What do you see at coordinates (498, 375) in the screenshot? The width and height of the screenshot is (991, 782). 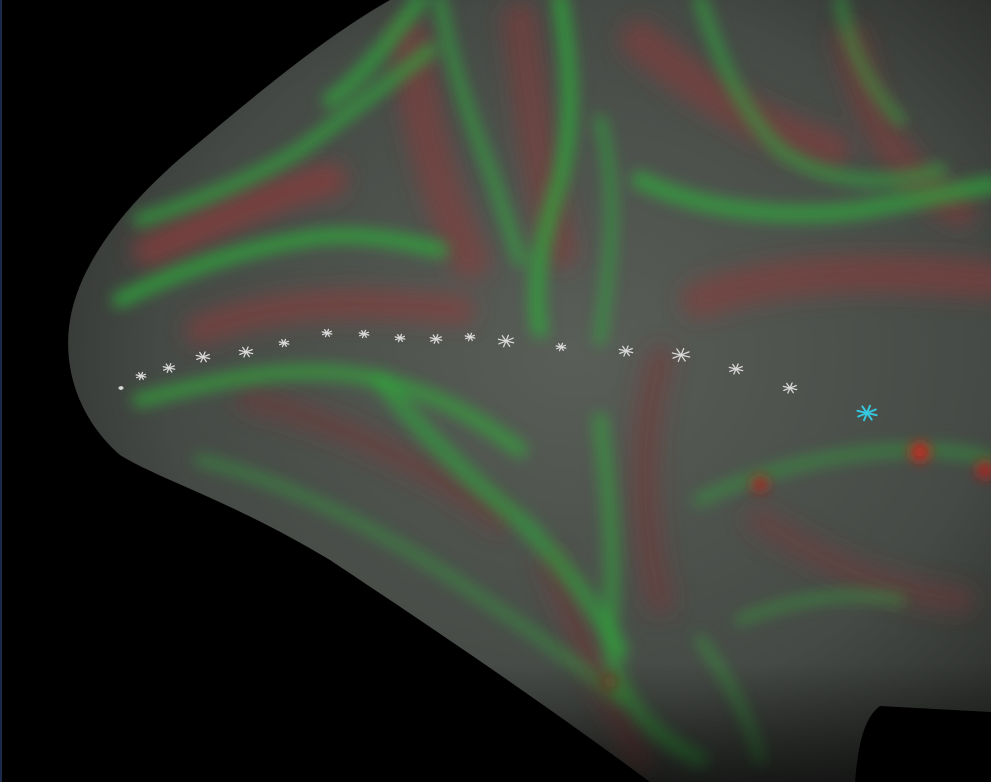 I see `marker-trace` at bounding box center [498, 375].